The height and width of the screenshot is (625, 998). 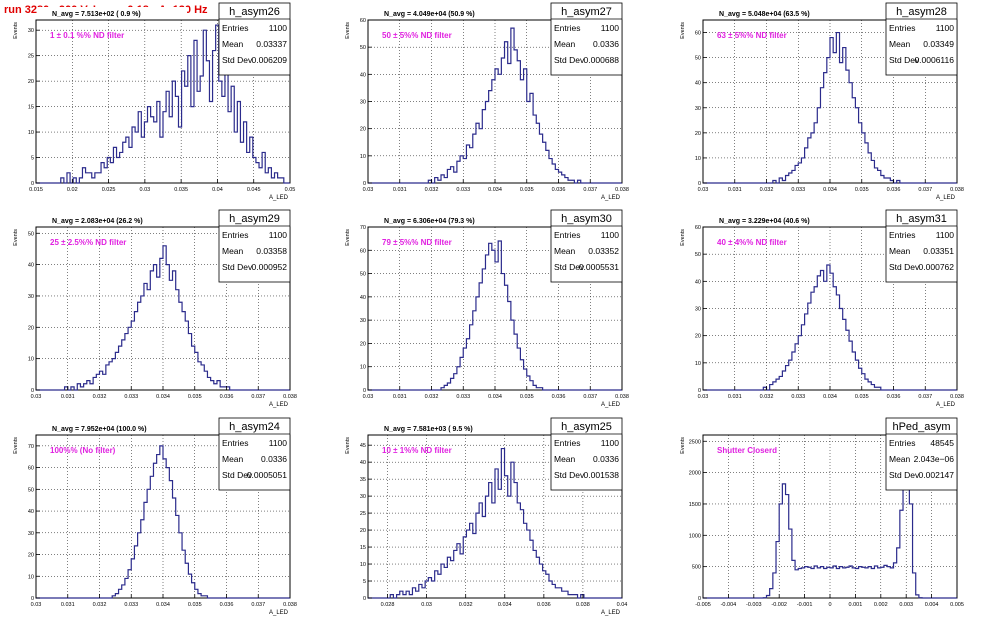 What do you see at coordinates (97, 221) in the screenshot?
I see `navg-label: N_avg = 2.083e+04 (26.2 %)` at bounding box center [97, 221].